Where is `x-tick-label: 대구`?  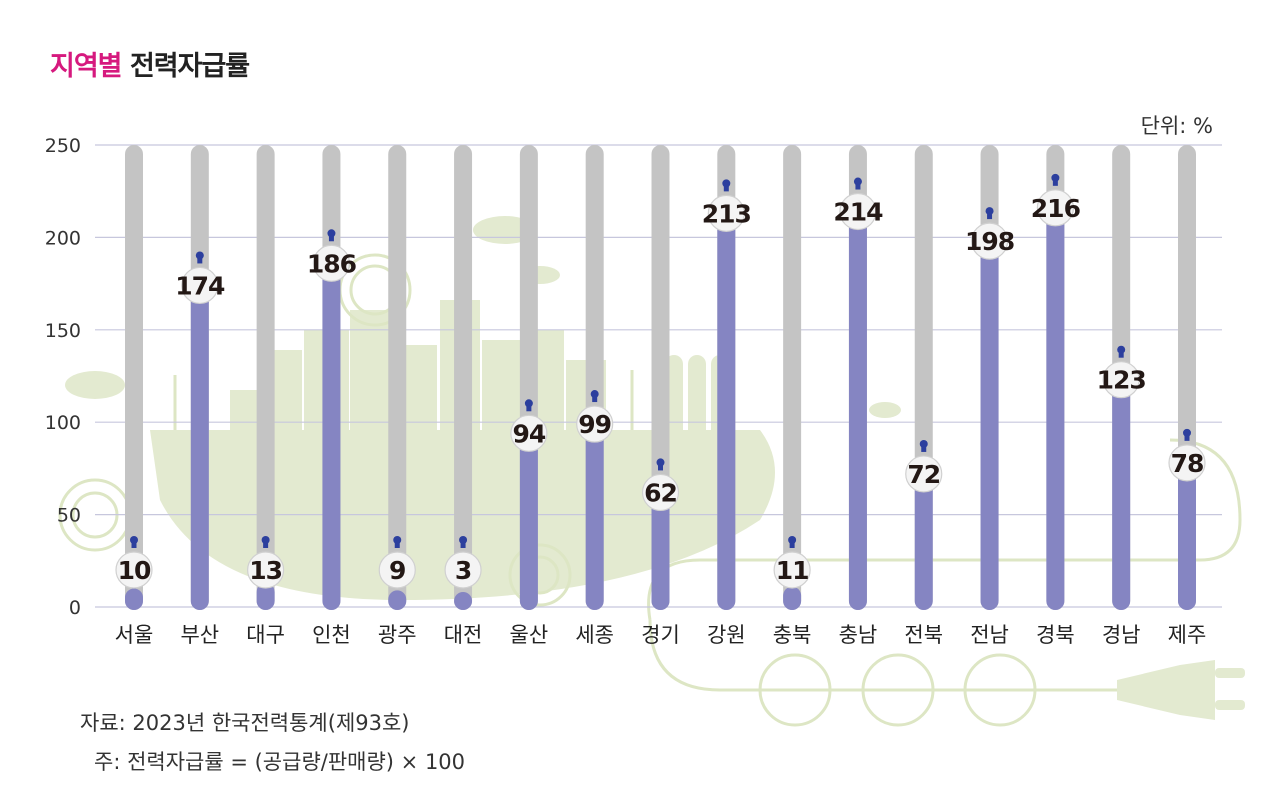
x-tick-label: 대구 is located at coordinates (265, 635).